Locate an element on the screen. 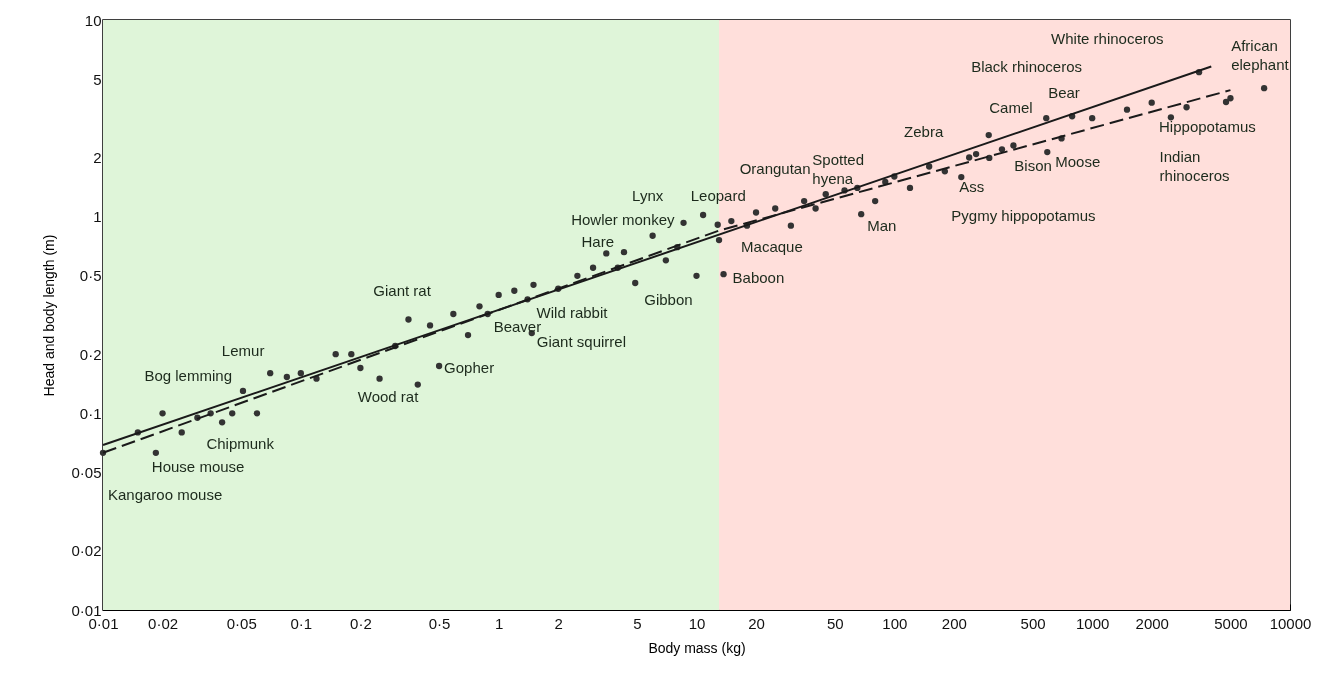 The height and width of the screenshot is (675, 1341). annotation: Chipmunk is located at coordinates (240, 443).